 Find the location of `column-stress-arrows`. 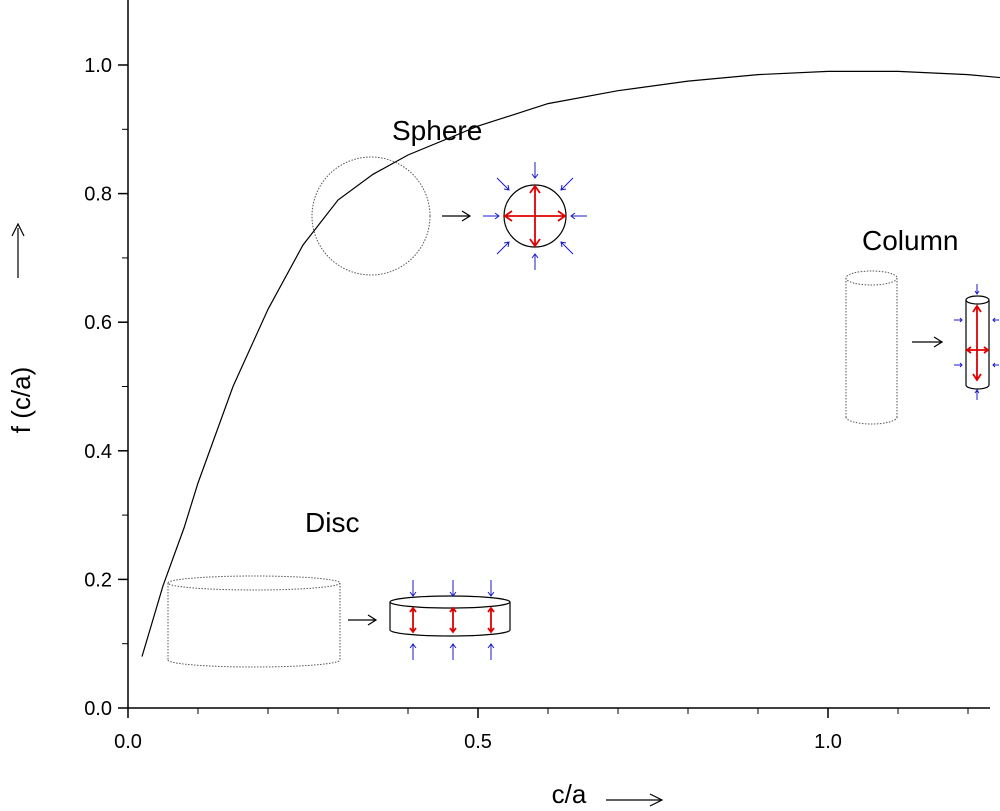

column-stress-arrows is located at coordinates (977, 343).